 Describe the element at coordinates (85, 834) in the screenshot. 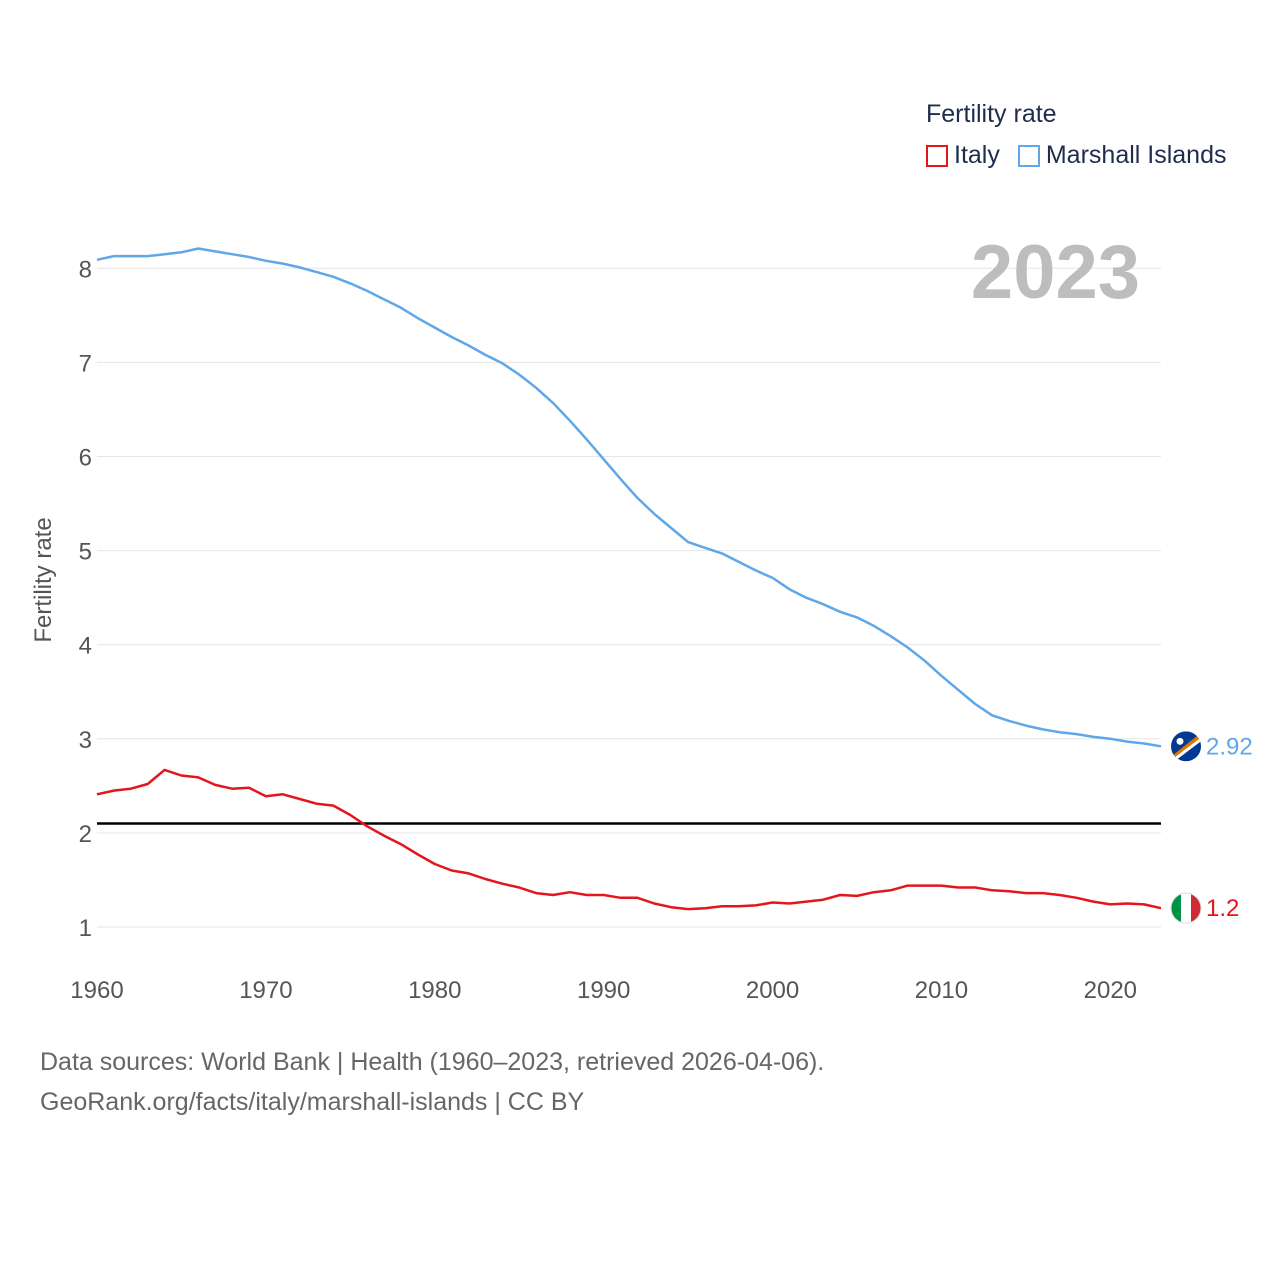

I see `y-tick-label: 2` at that location.